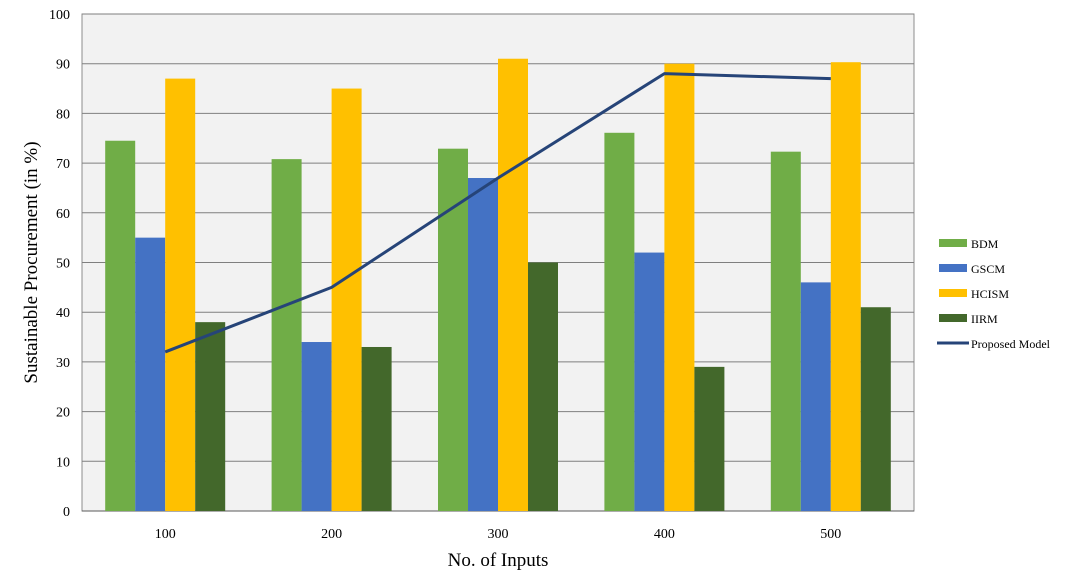 The width and height of the screenshot is (1075, 581). Describe the element at coordinates (664, 534) in the screenshot. I see `x-tick-label: 400` at that location.